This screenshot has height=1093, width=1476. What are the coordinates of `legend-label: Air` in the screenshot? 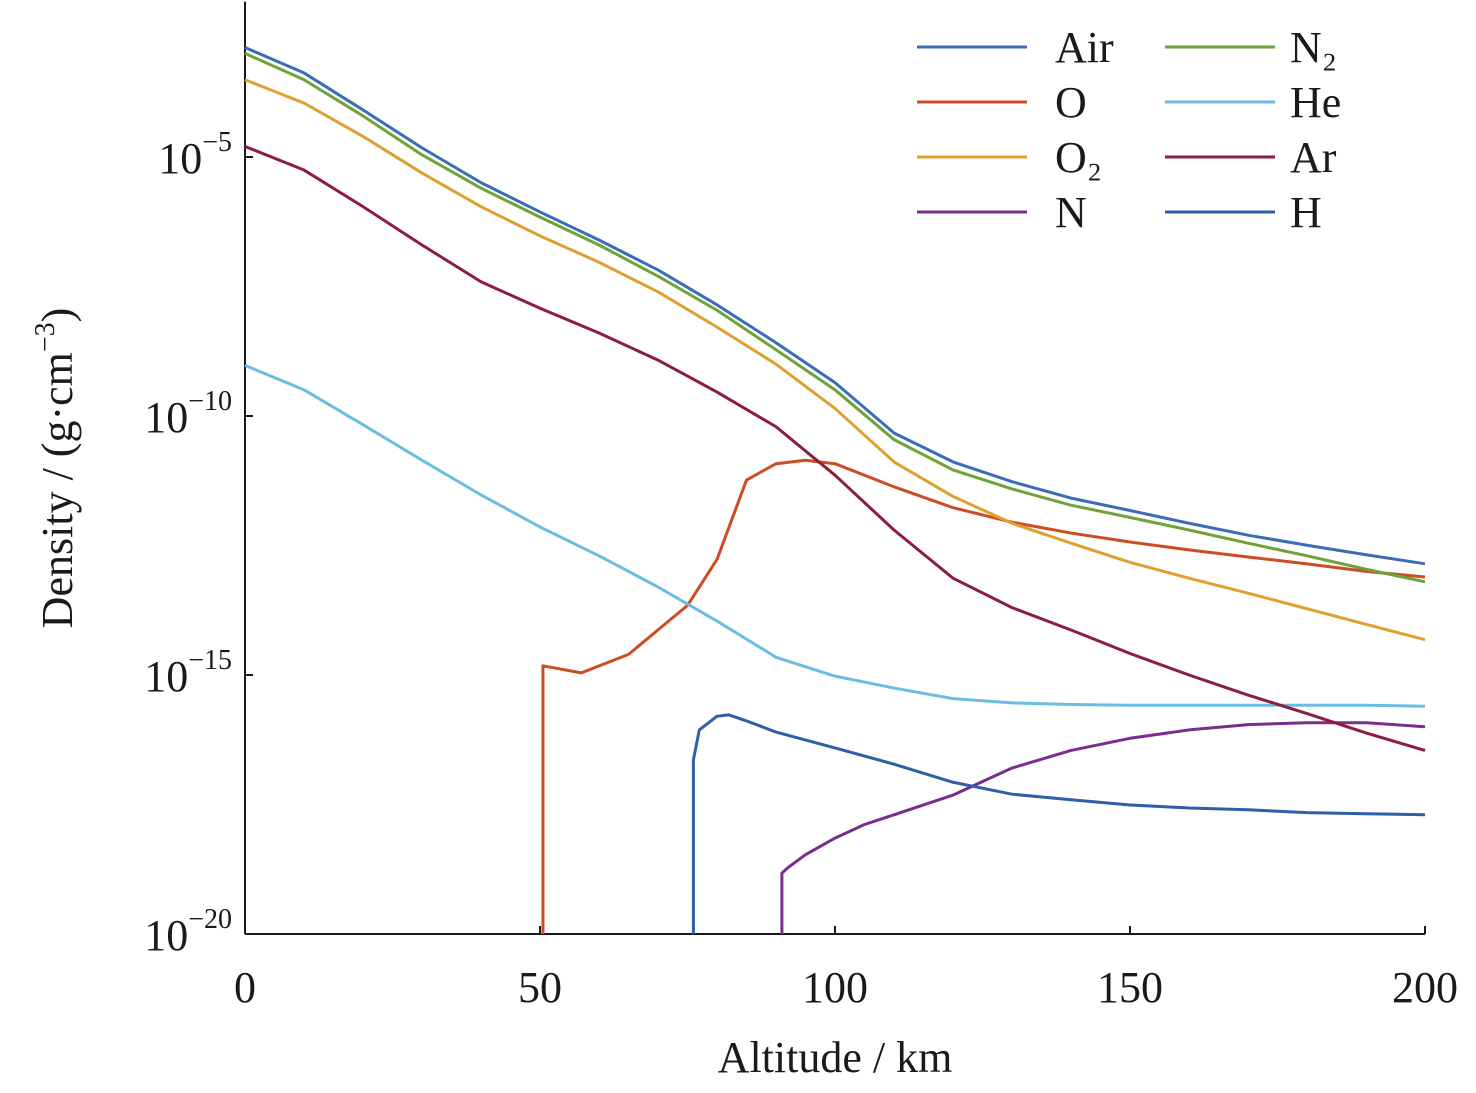 It's located at (1084, 47).